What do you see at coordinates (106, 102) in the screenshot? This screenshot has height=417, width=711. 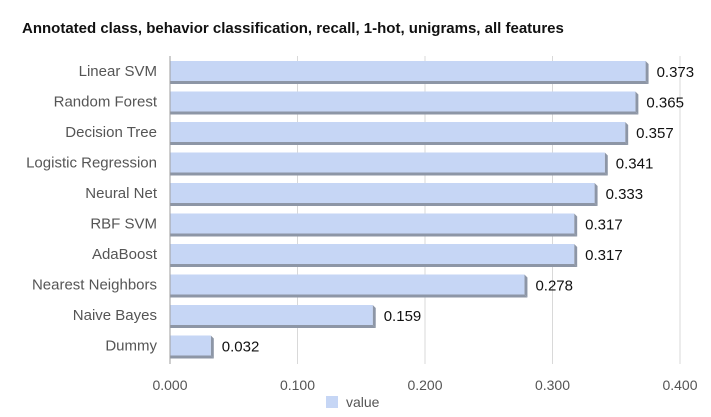 I see `category-label: Random Forest` at bounding box center [106, 102].